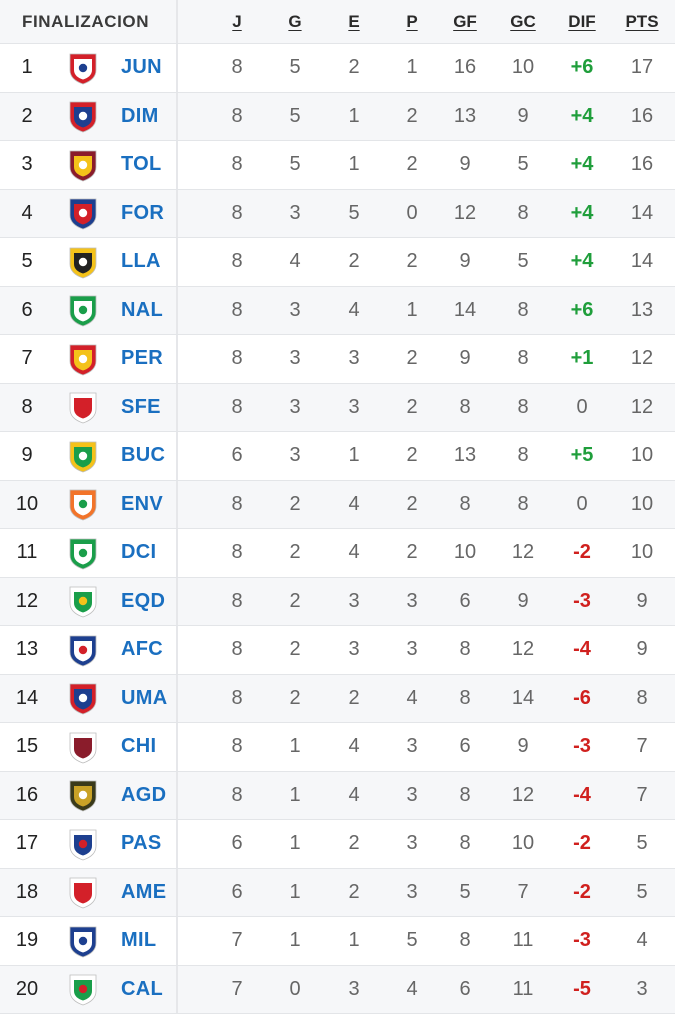 The width and height of the screenshot is (675, 1024). I want to click on nacional-crest-icon, so click(83, 310).